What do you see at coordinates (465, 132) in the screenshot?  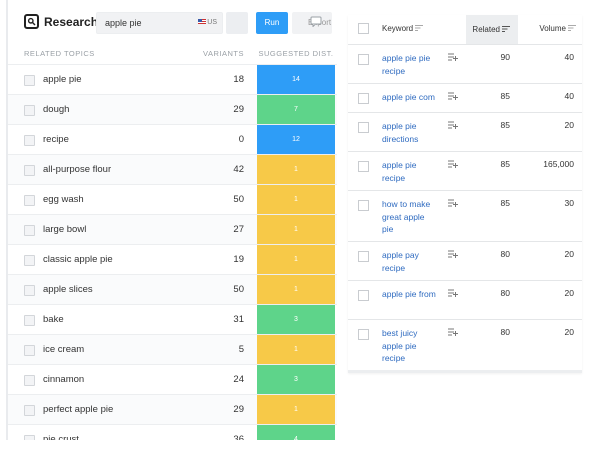 I see `keyword-row: apple pie directions 85 20` at bounding box center [465, 132].